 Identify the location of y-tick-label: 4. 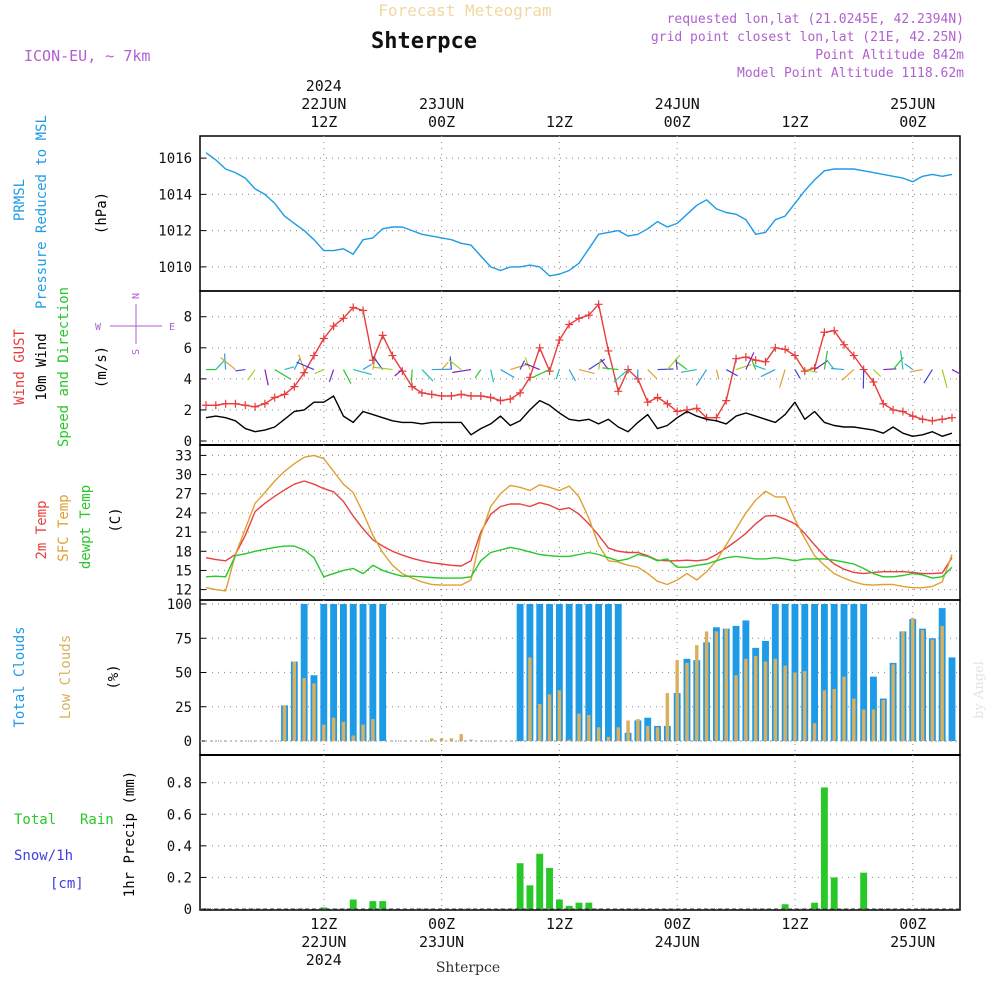
(188, 380).